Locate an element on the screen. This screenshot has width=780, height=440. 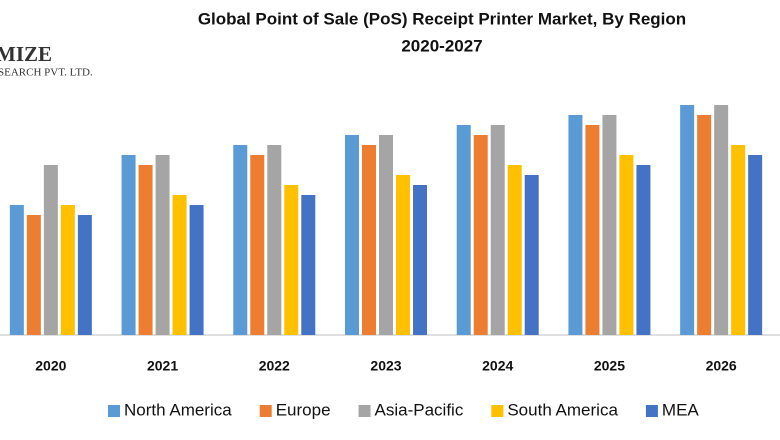
logo-text: SEARCH PVT. LTD. is located at coordinates (46, 73).